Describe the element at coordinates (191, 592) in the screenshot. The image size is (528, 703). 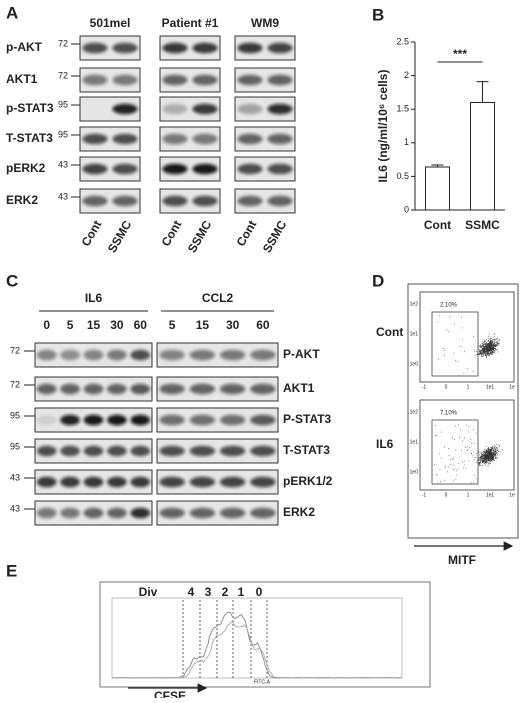
I see `division-label: 4` at that location.